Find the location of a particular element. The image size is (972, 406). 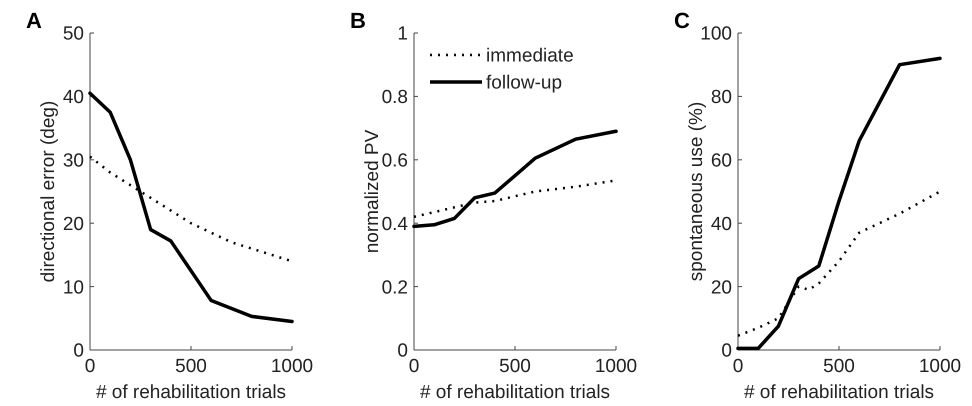

y-tick-label: 0.6 is located at coordinates (395, 161).